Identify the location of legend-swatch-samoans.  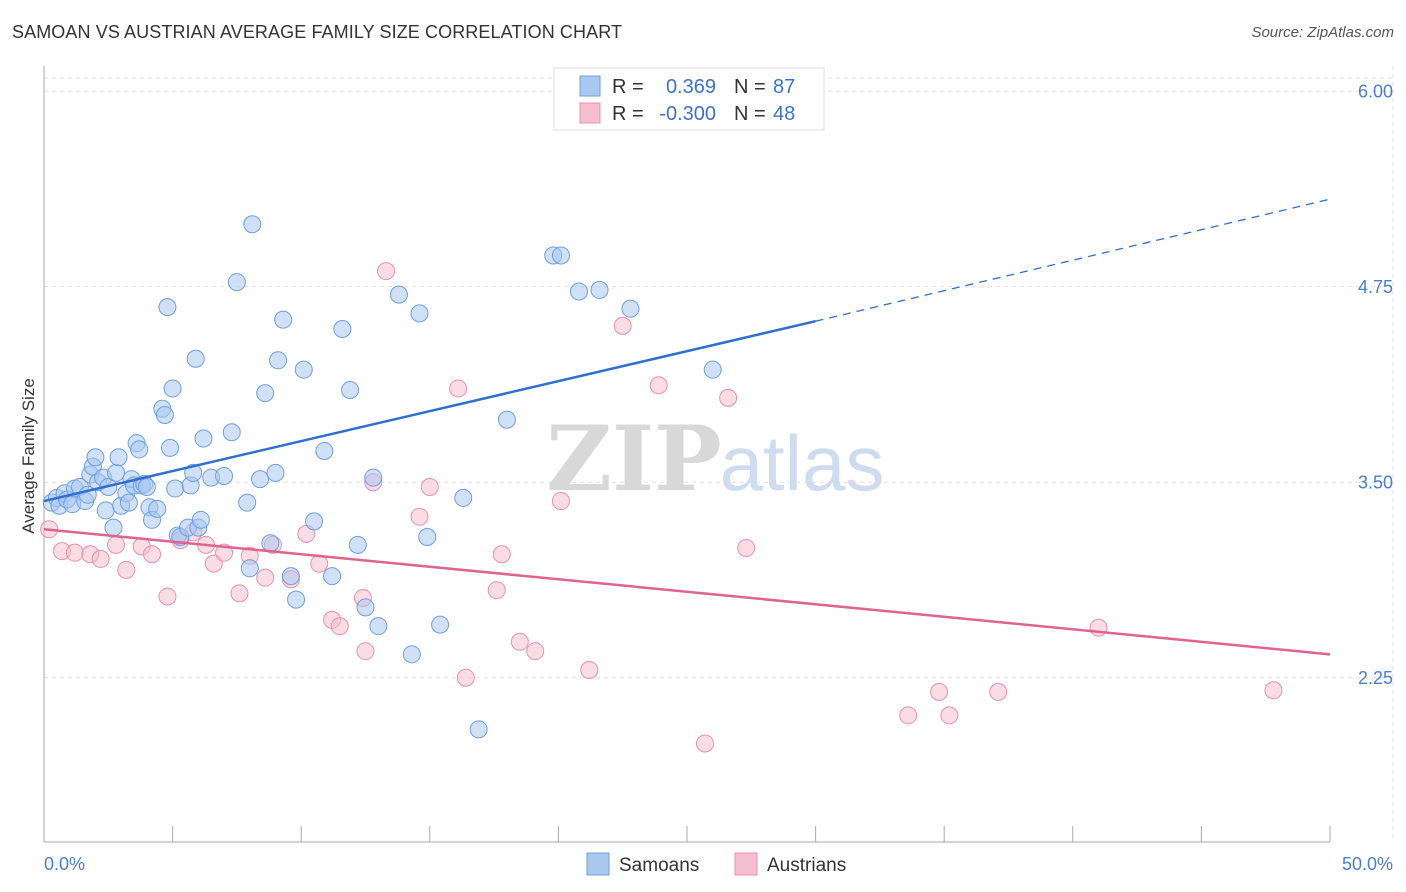
(590, 86).